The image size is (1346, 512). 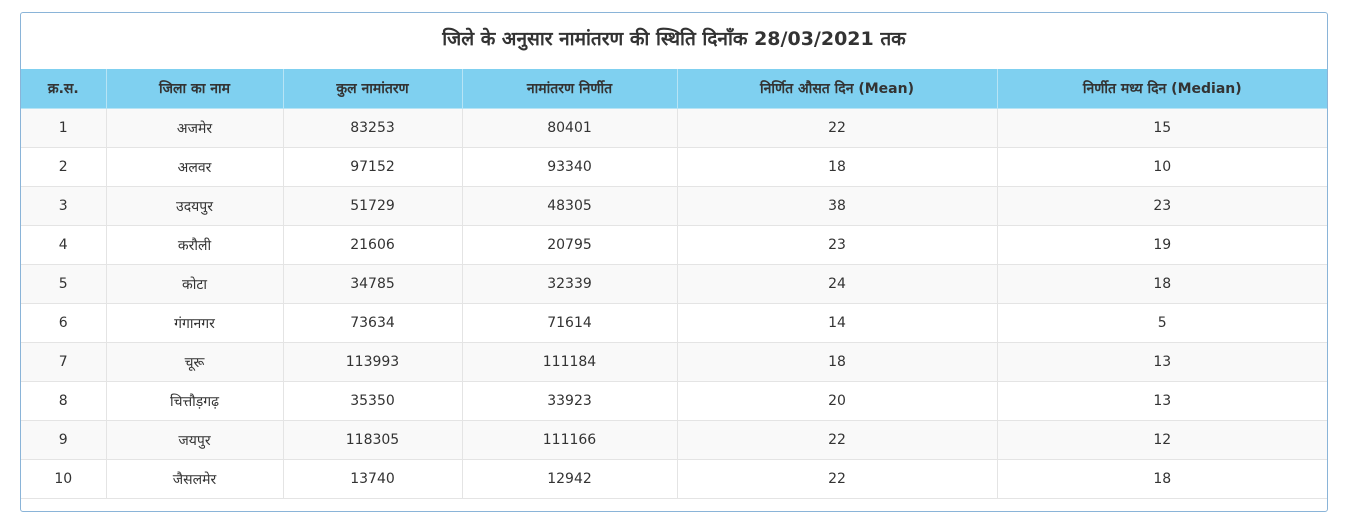 I want to click on cell-district: अलवर, so click(x=195, y=167).